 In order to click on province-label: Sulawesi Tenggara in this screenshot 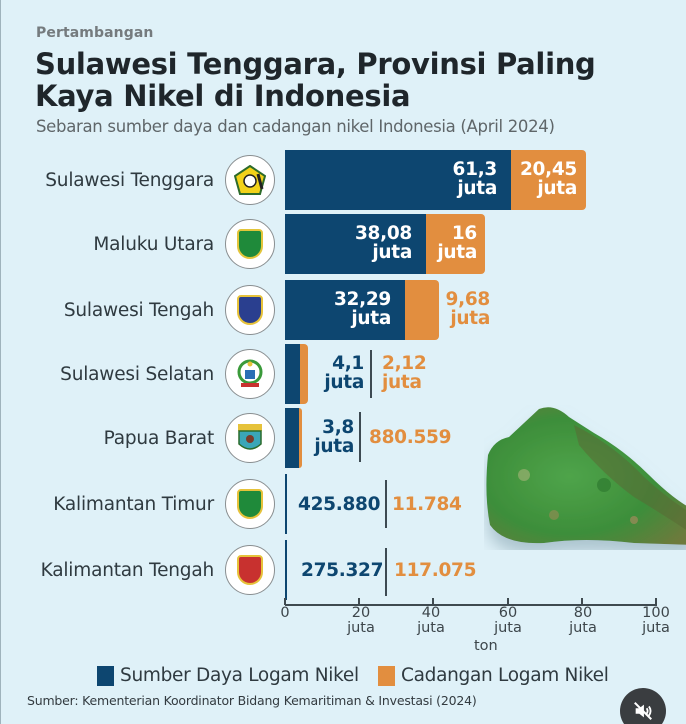, I will do `click(129, 180)`.